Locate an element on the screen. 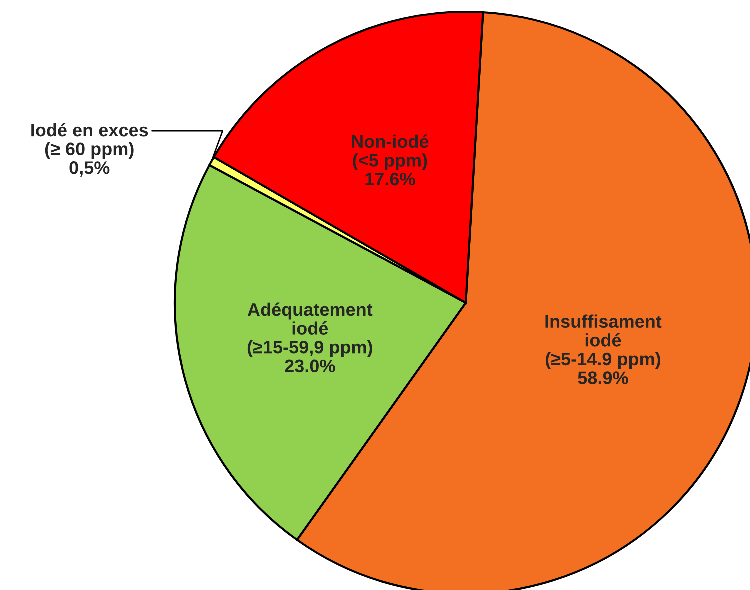 This screenshot has width=750, height=590. data-label: 23.0% is located at coordinates (310, 366).